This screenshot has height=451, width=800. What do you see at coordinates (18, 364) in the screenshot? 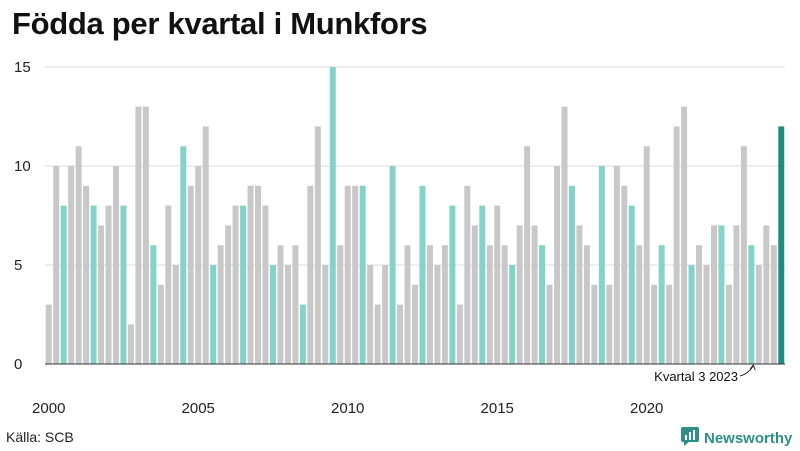
I see `y-tick-label: 0` at bounding box center [18, 364].